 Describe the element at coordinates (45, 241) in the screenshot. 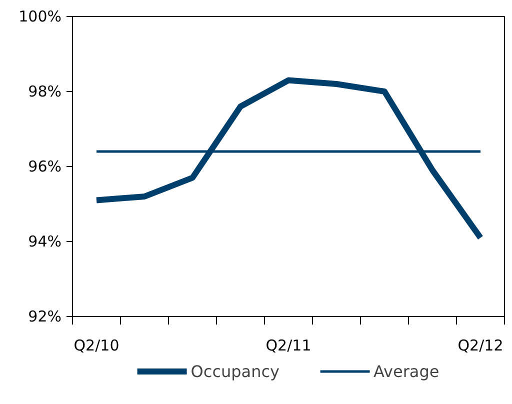

I see `y-tick-label: 94%` at that location.